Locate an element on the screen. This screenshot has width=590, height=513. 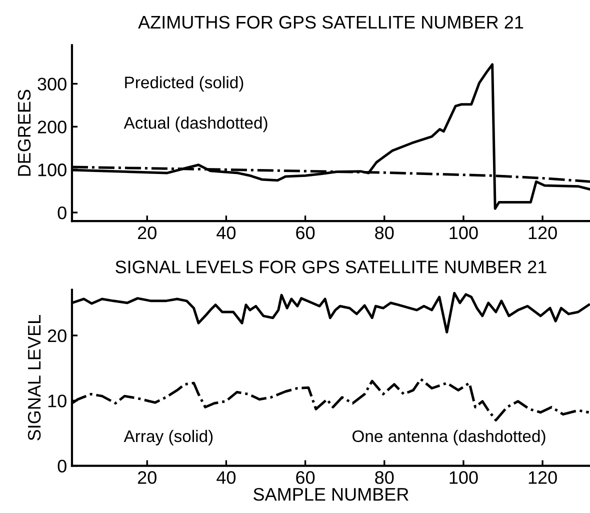
y-tick-label: 100 is located at coordinates (52, 170).